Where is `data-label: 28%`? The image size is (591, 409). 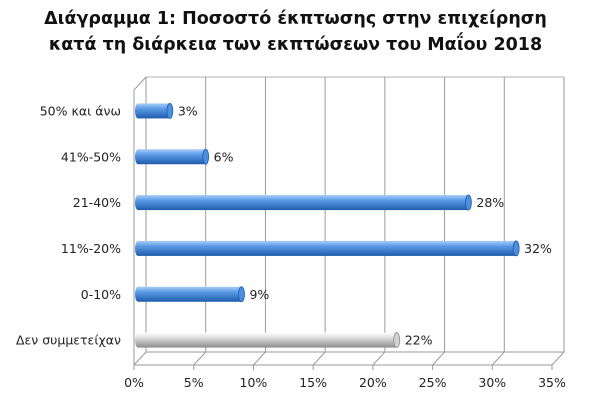 data-label: 28% is located at coordinates (490, 202).